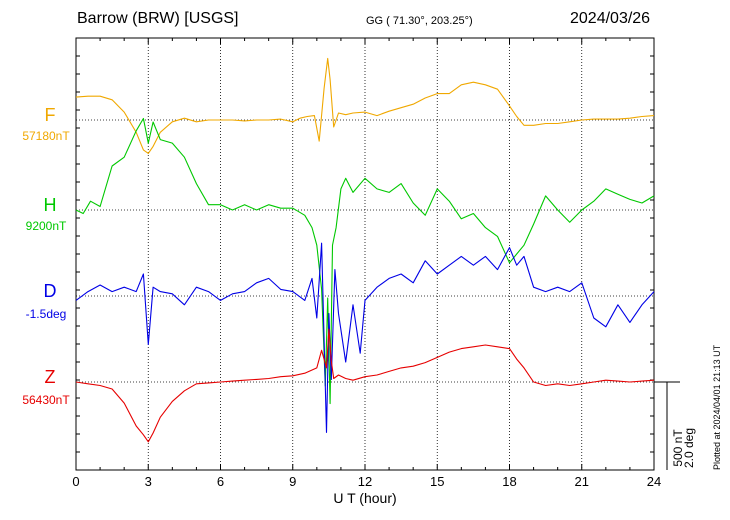 The width and height of the screenshot is (730, 520). Describe the element at coordinates (610, 18) in the screenshot. I see `plot-date: 2024/03/26` at that location.